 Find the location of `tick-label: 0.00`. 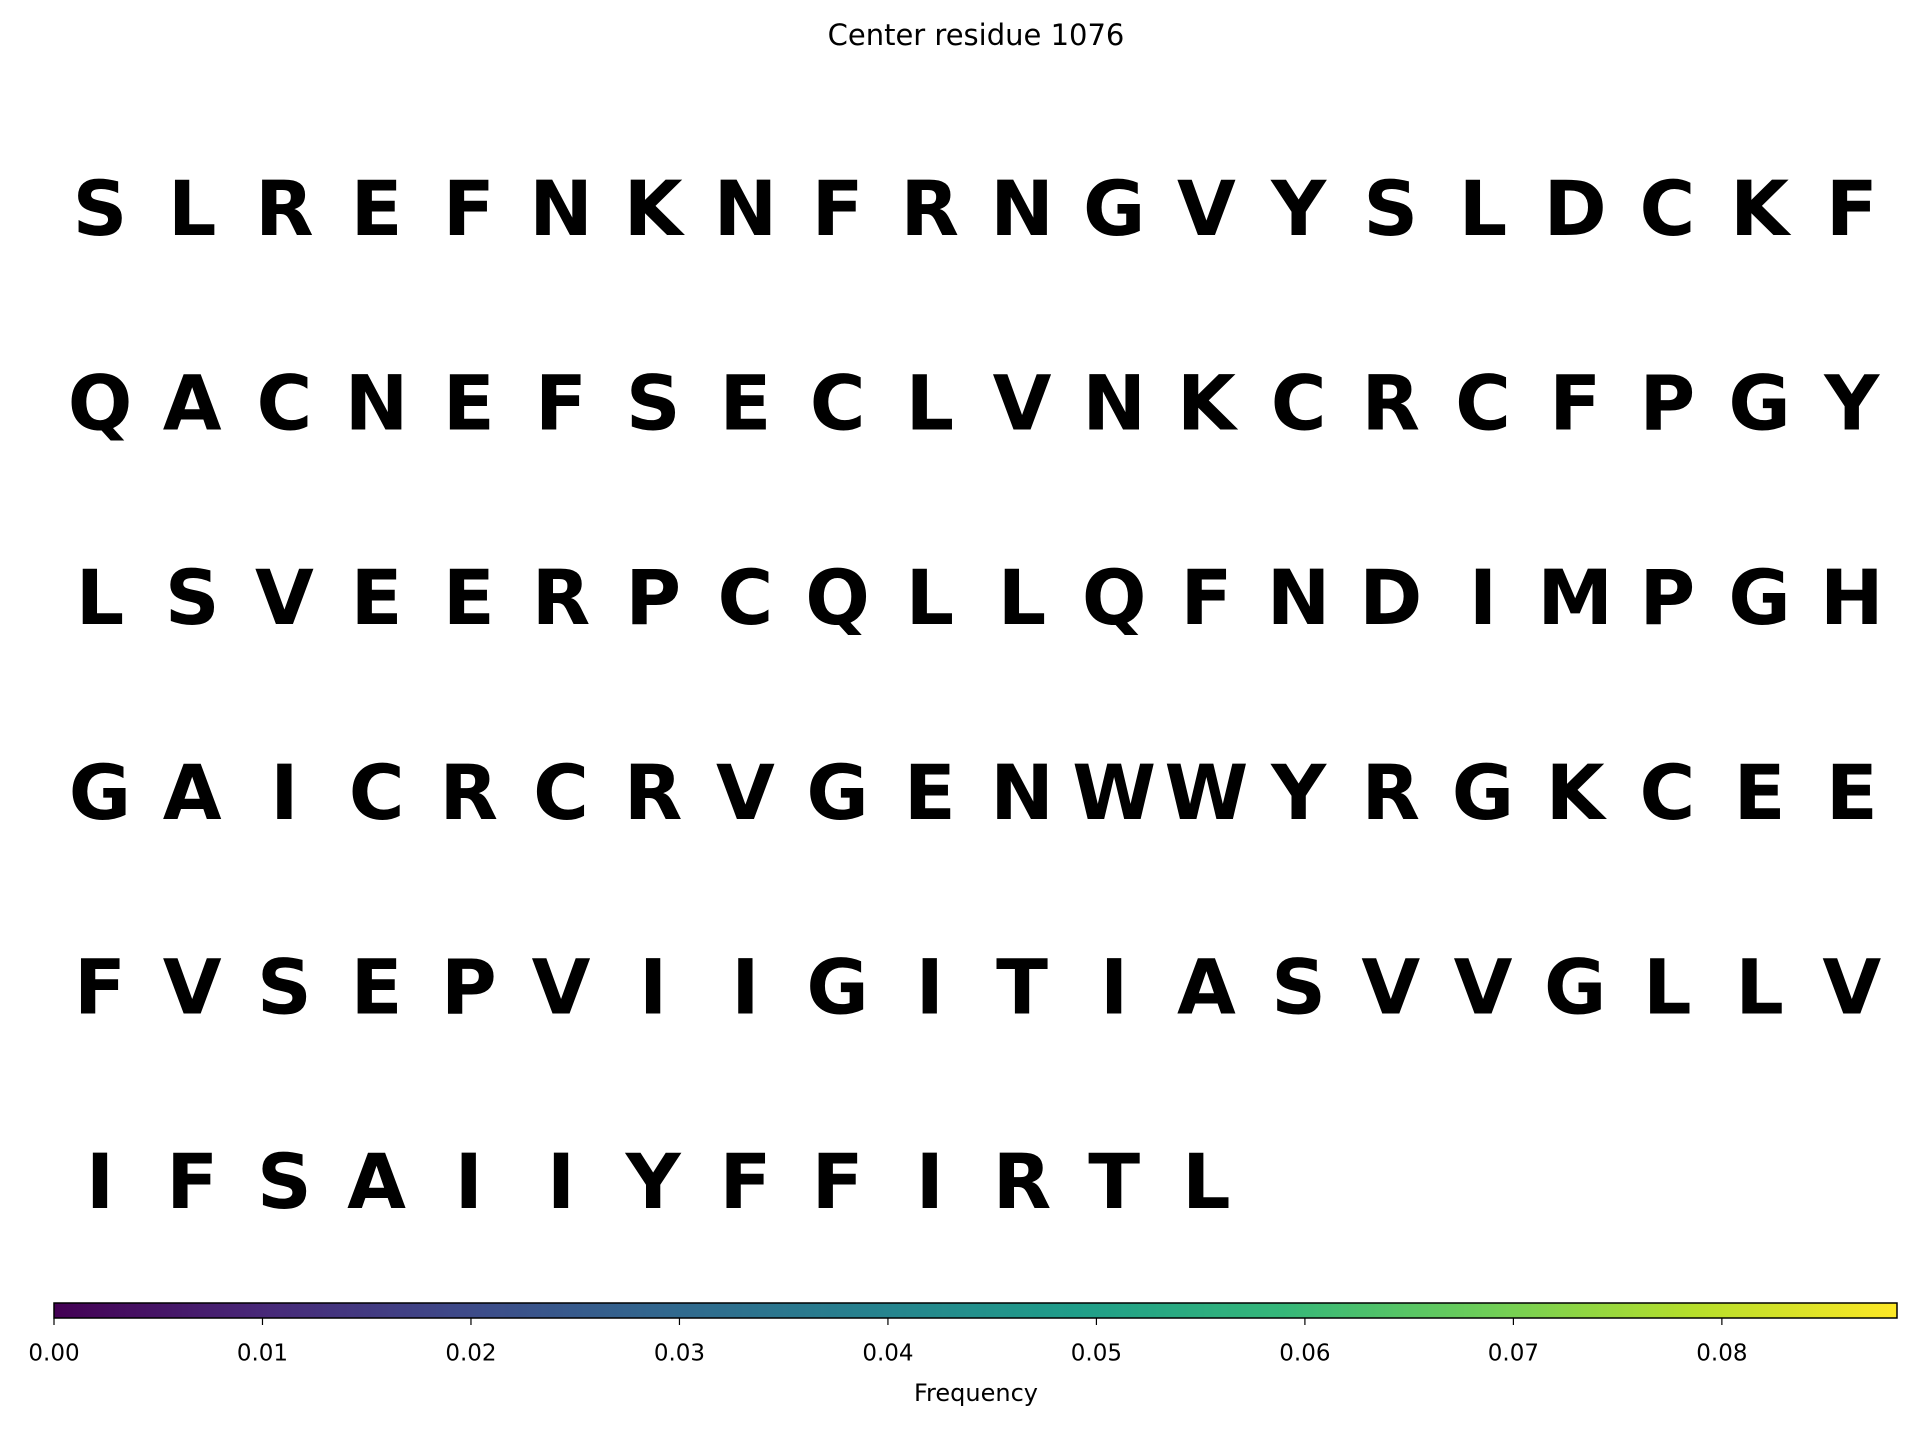

tick-label: 0.00 is located at coordinates (53, 1354).